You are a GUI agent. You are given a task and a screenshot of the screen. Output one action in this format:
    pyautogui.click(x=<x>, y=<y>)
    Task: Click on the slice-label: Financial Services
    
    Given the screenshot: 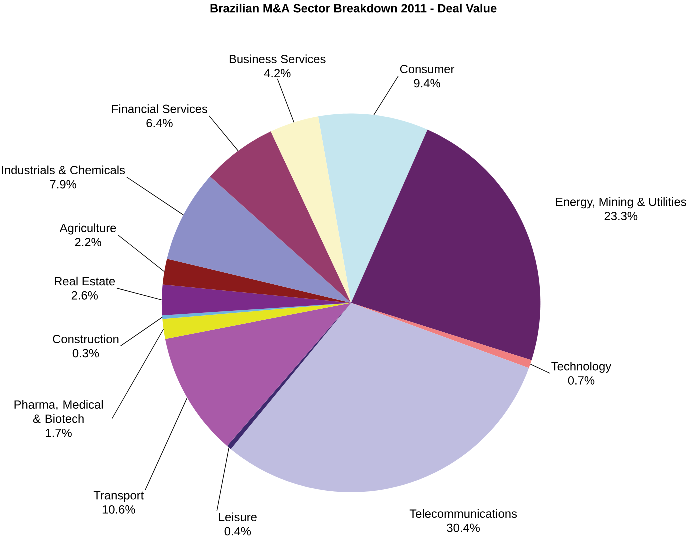 What is the action you would take?
    pyautogui.click(x=160, y=109)
    